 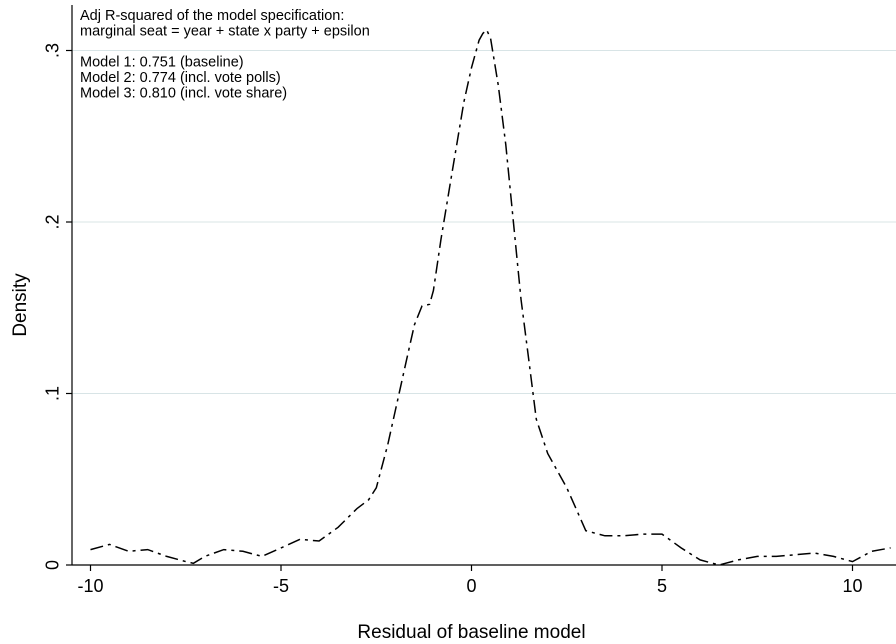 I want to click on y-tick-label: .3, so click(x=52, y=50).